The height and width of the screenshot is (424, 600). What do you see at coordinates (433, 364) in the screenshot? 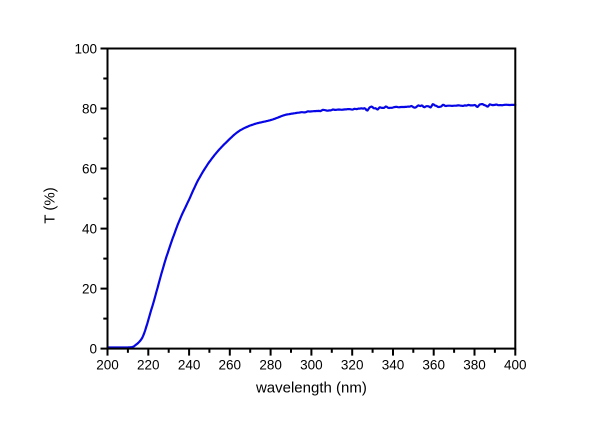
I see `svg-text: 360` at bounding box center [433, 364].